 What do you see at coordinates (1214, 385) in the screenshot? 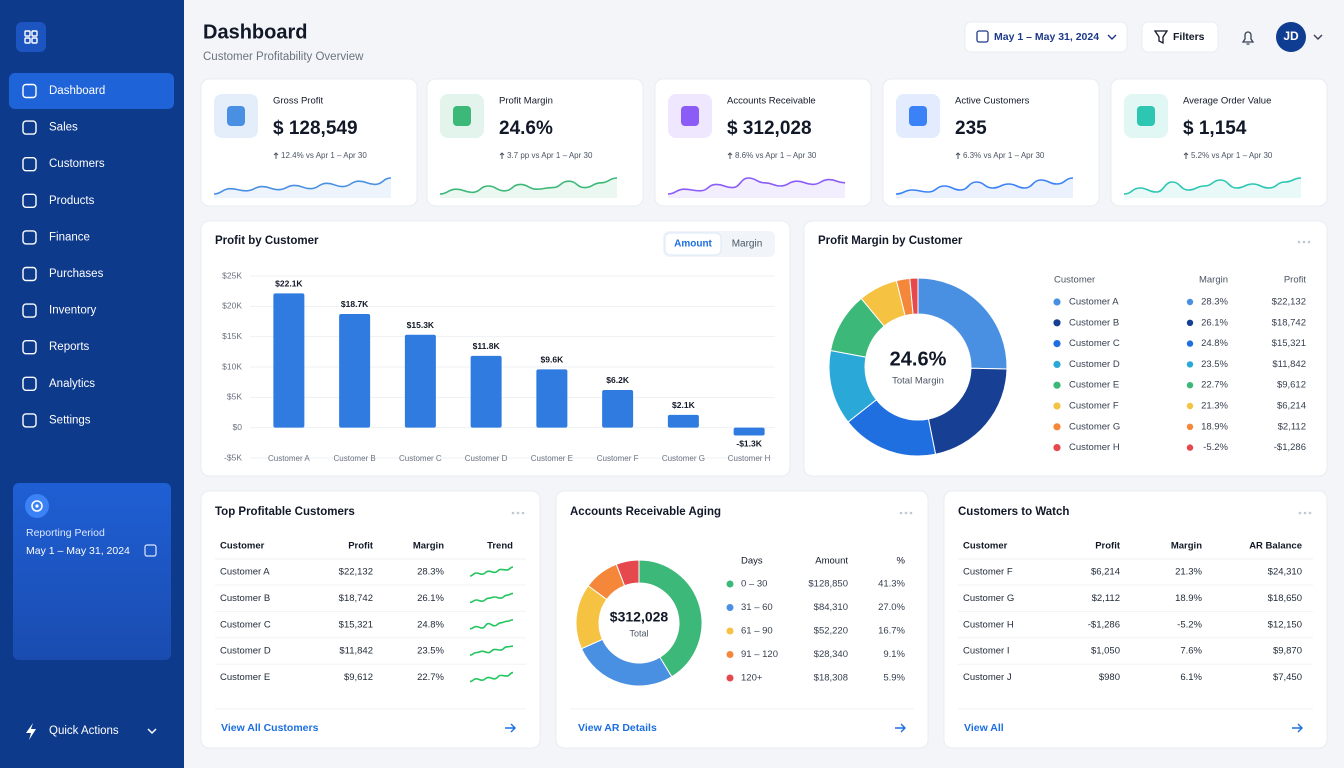
I see `legend-margin: 22.7%` at bounding box center [1214, 385].